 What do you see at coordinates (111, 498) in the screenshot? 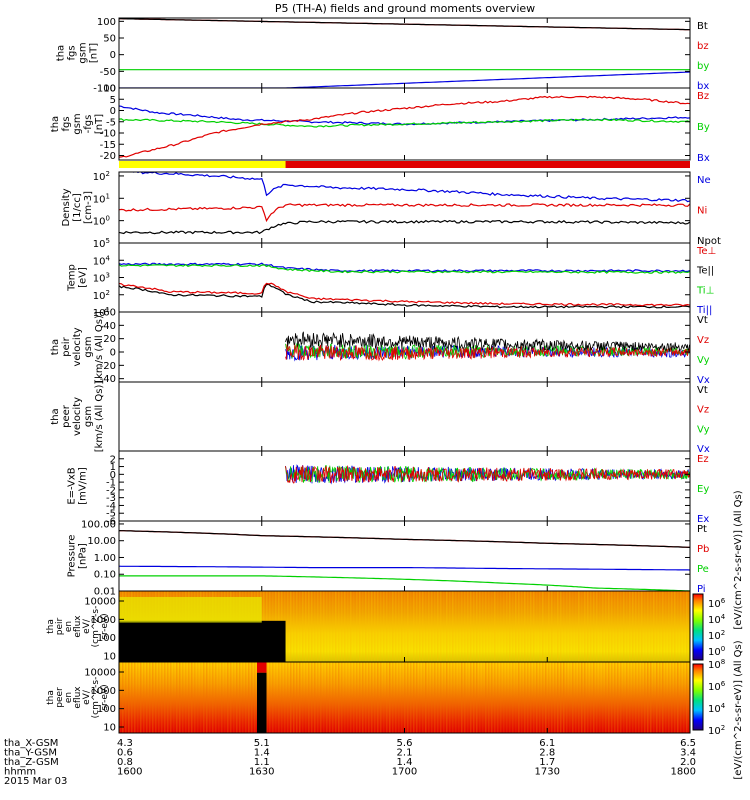
I see `ytick-label-efield: -3` at bounding box center [111, 498].